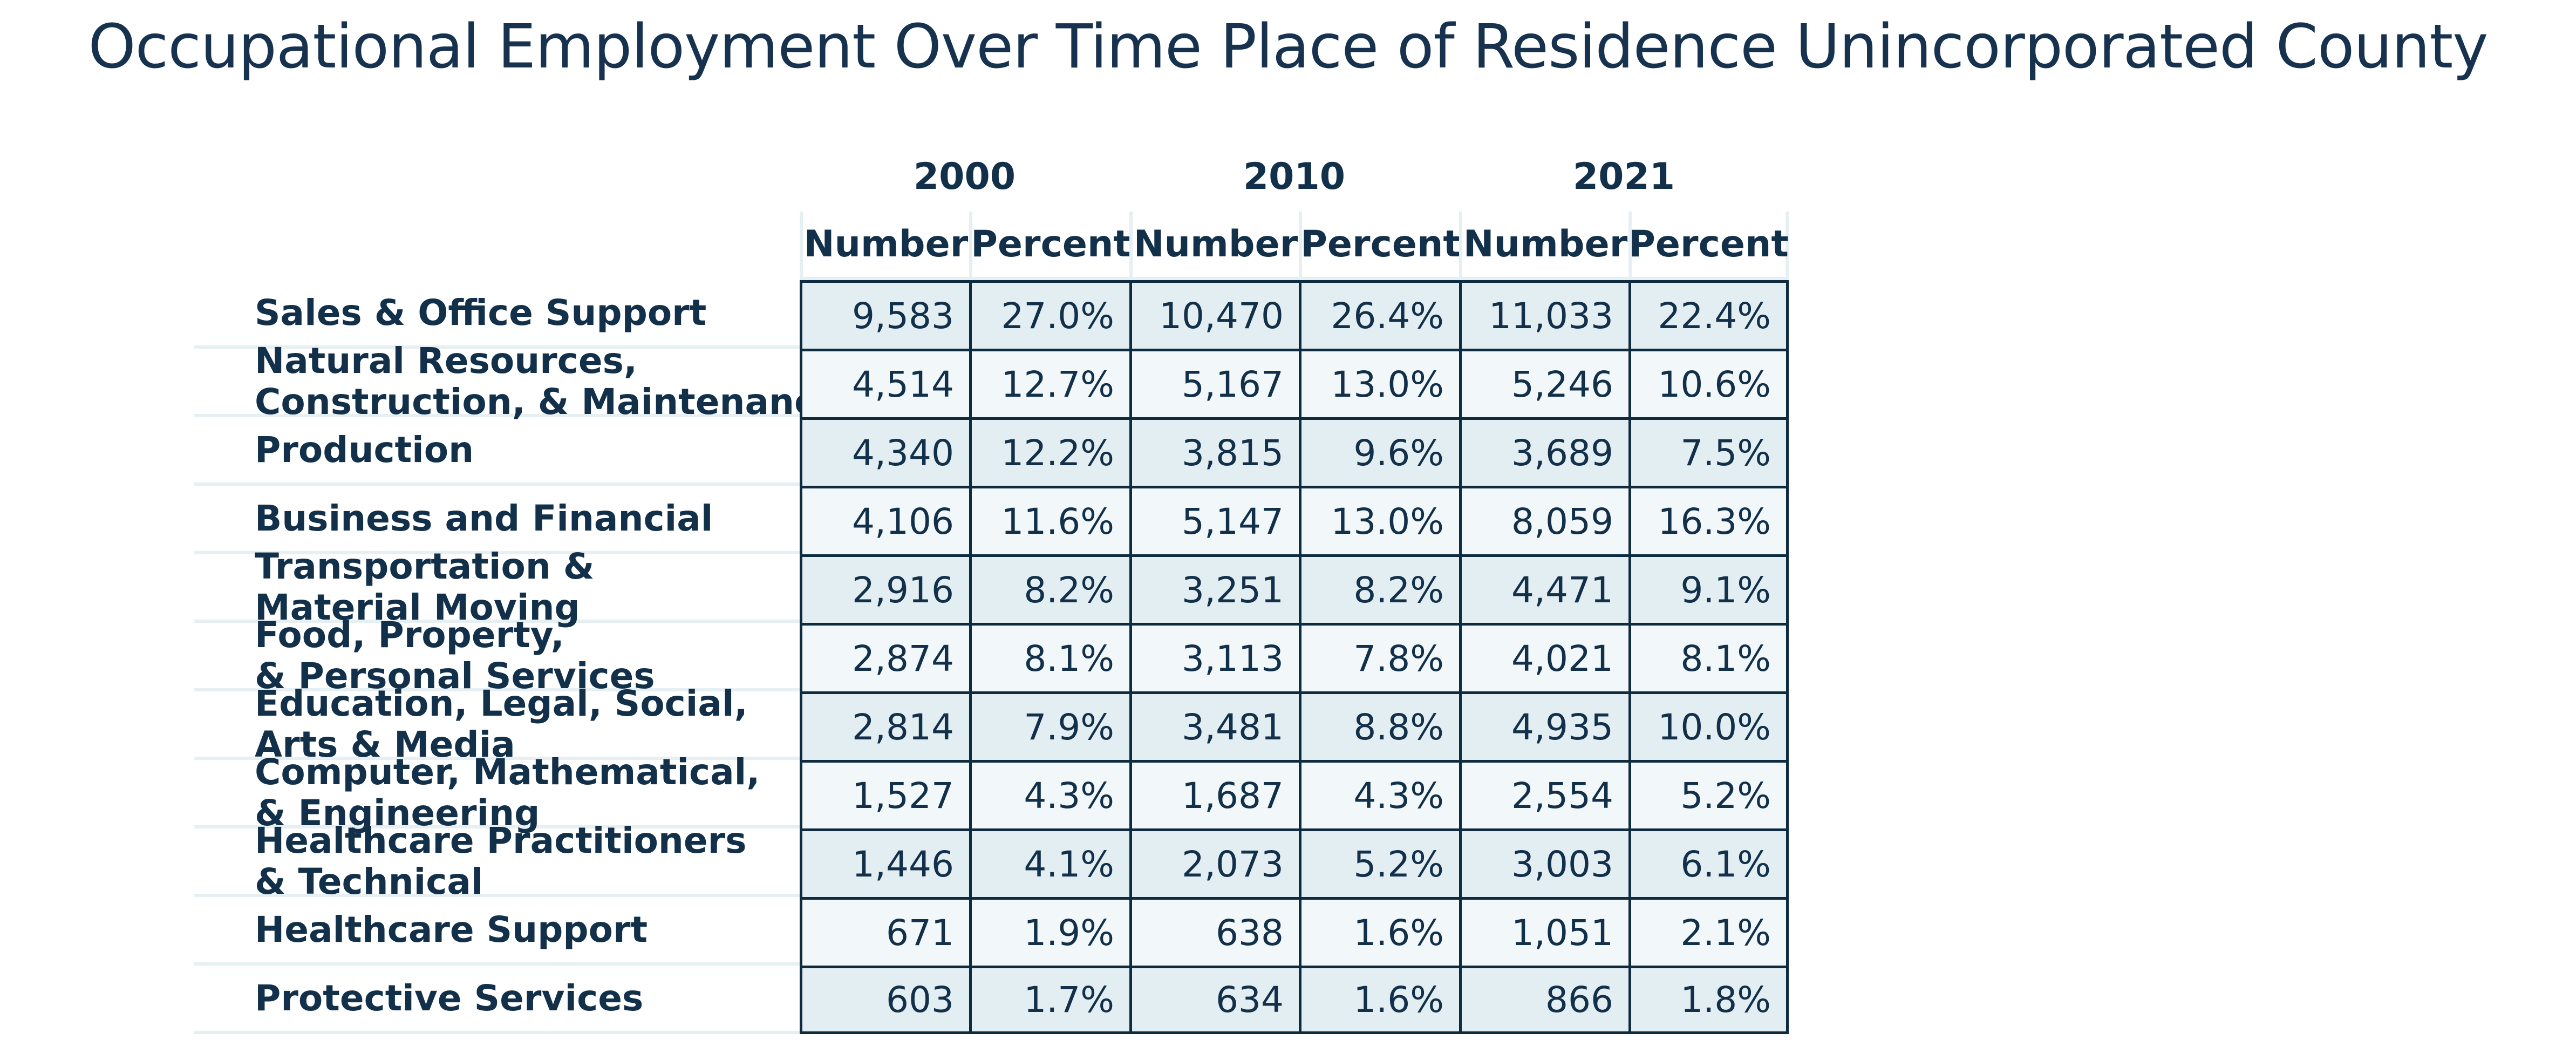 The image size is (2576, 1060). I want to click on table-cell: 1,687, so click(1214, 794).